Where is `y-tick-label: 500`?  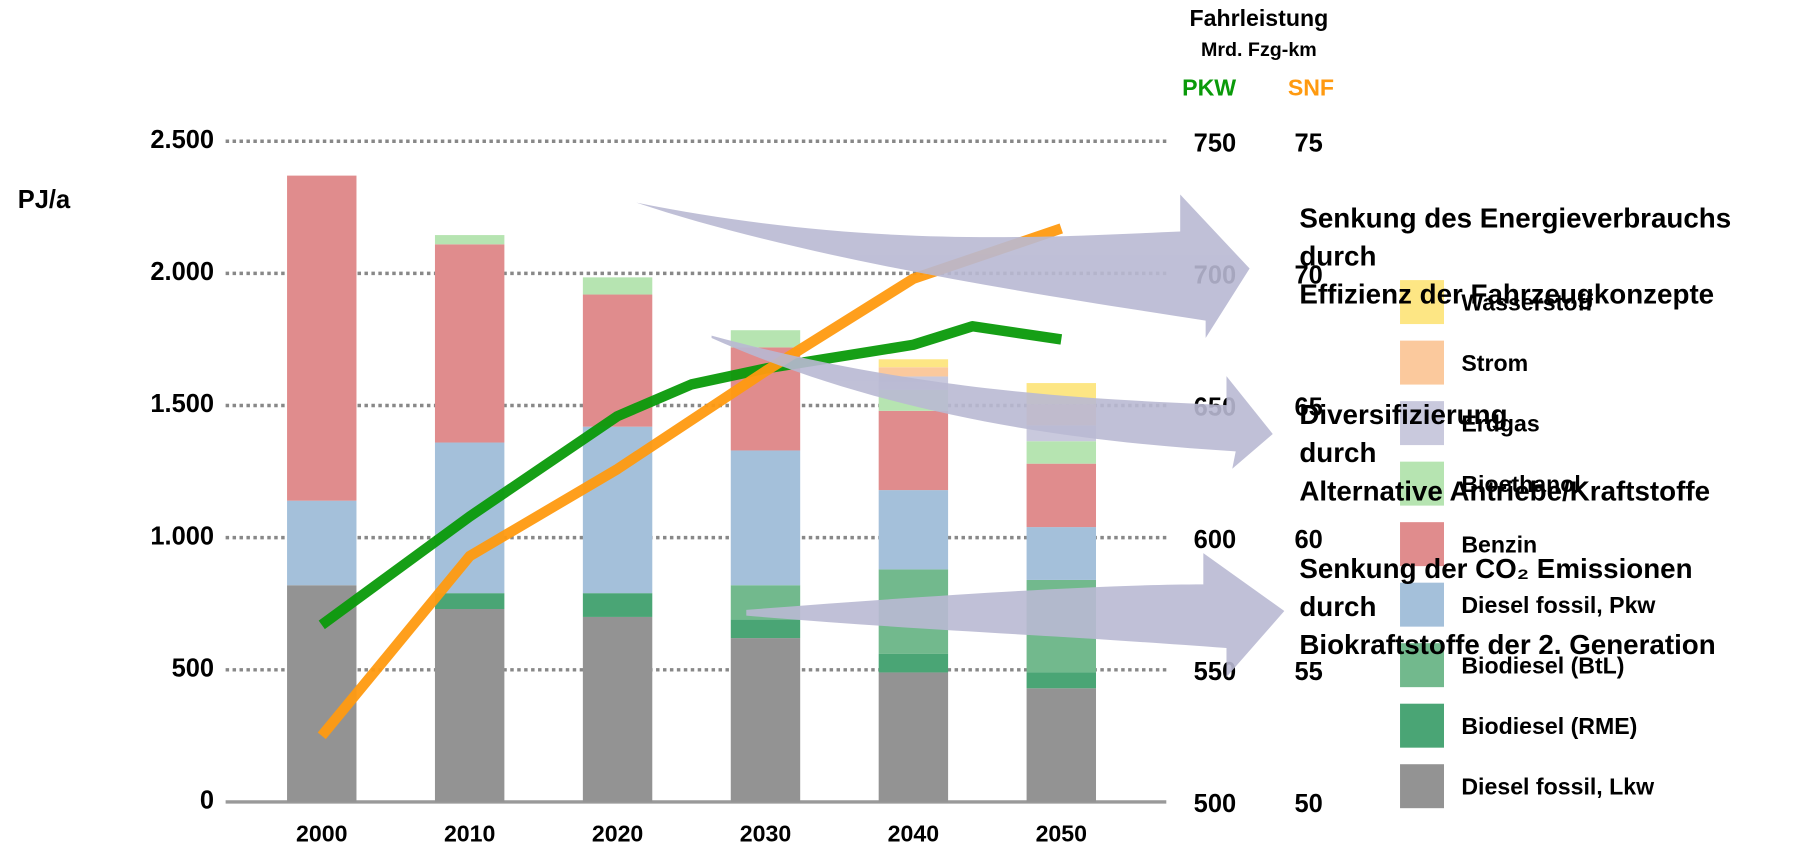
y-tick-label: 500 is located at coordinates (193, 669).